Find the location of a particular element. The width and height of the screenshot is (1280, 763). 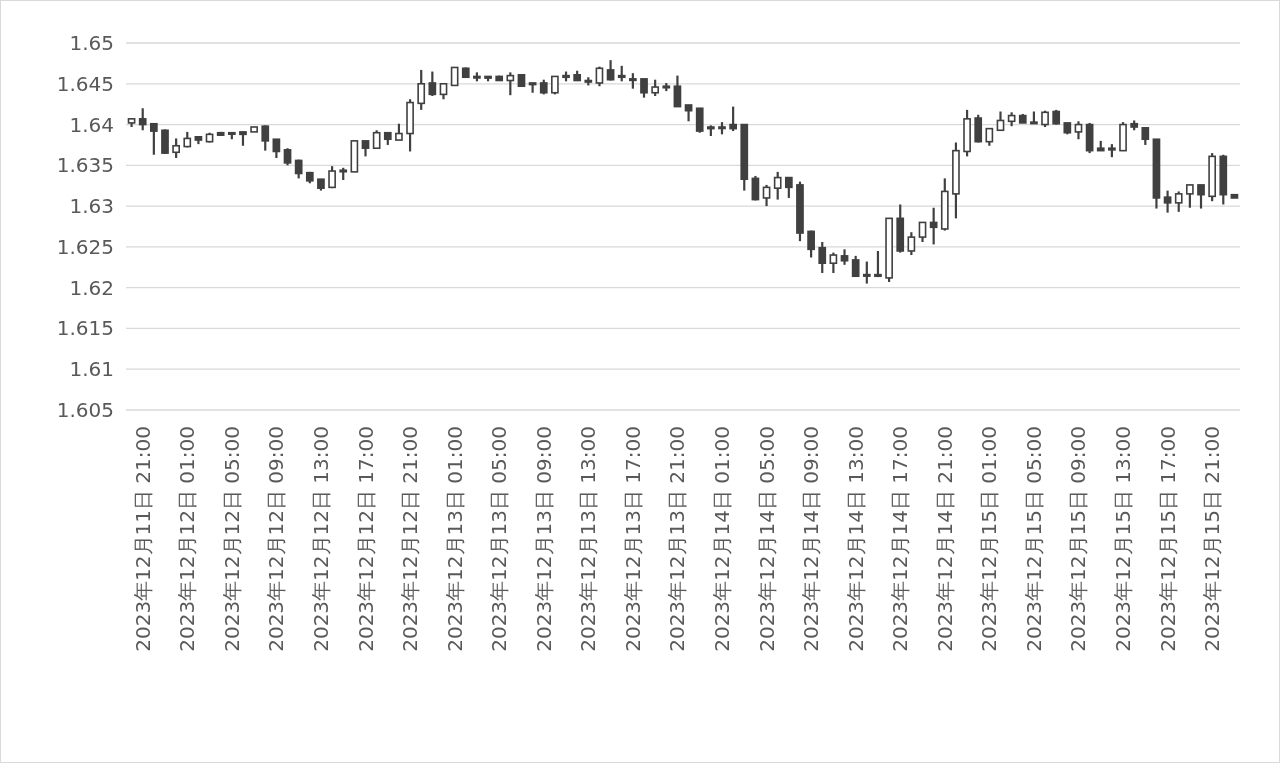

x-tick-label: 2023年12月13日 17:00 is located at coordinates (632, 539).